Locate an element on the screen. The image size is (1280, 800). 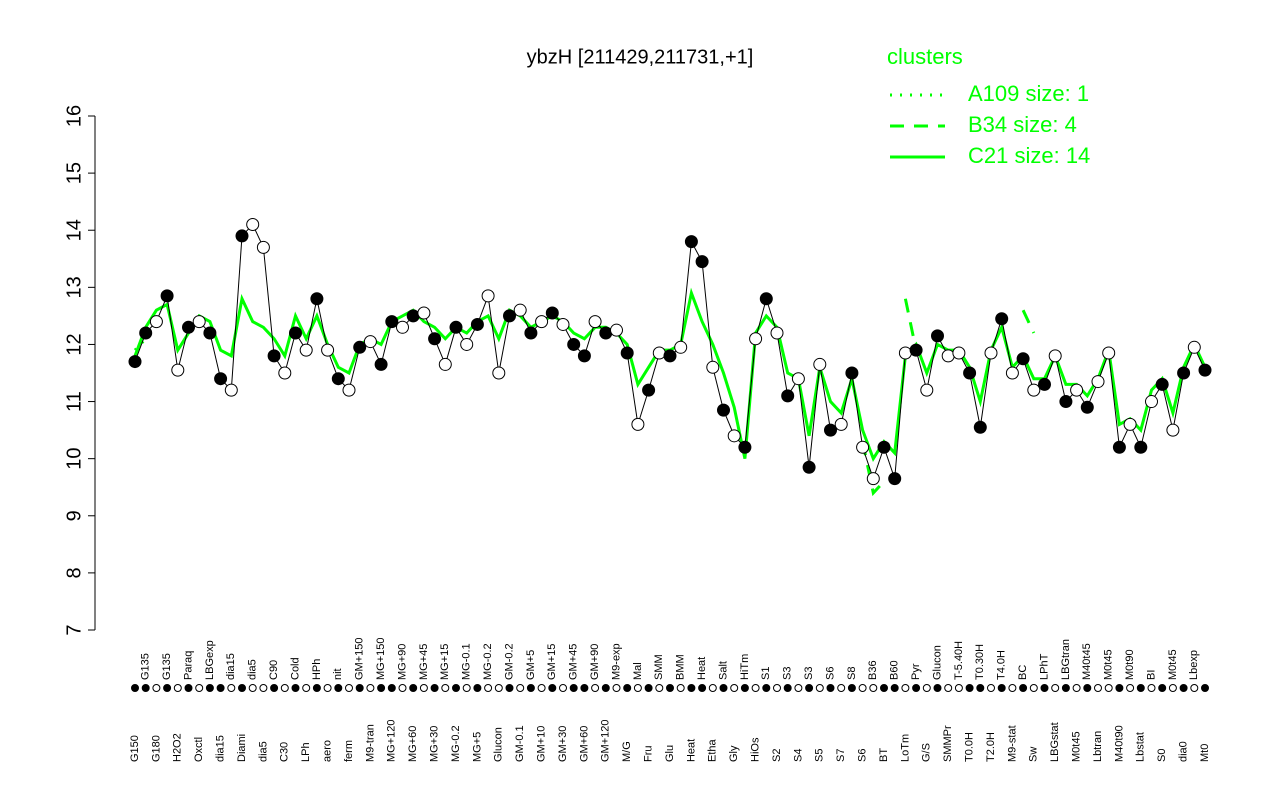
x-tick-label: LPh is located at coordinates (306, 752).